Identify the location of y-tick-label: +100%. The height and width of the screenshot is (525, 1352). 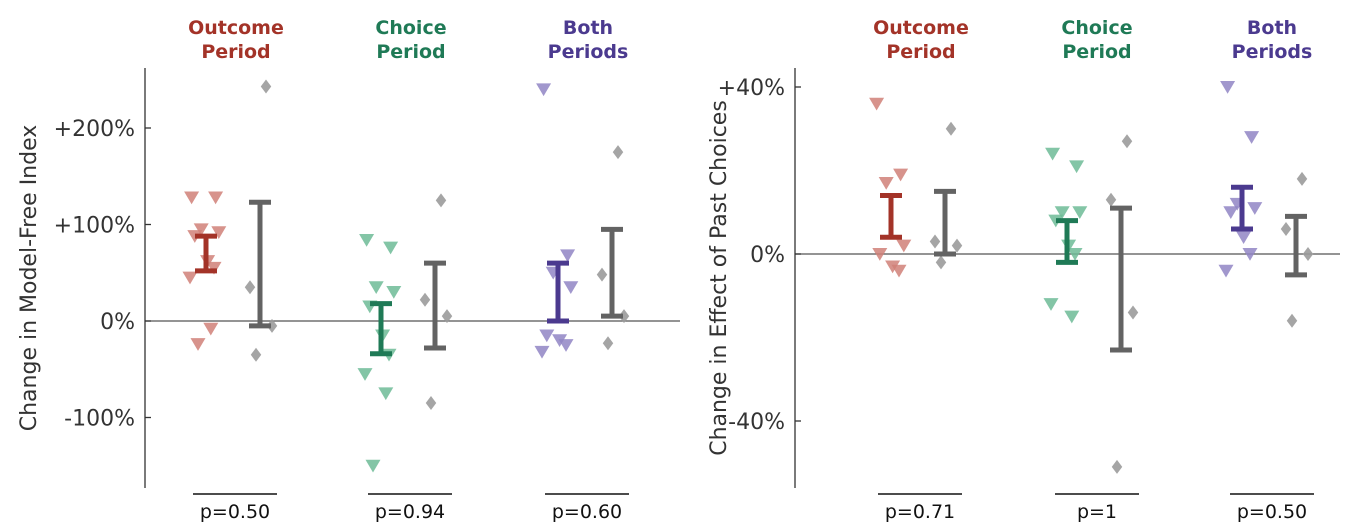
(94, 226).